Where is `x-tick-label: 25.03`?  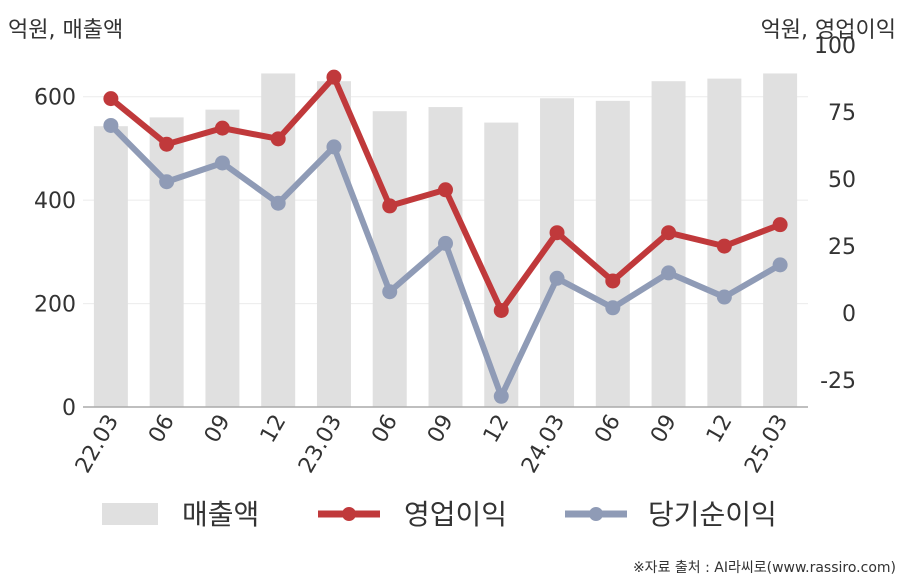
x-tick-label: 25.03 is located at coordinates (766, 444).